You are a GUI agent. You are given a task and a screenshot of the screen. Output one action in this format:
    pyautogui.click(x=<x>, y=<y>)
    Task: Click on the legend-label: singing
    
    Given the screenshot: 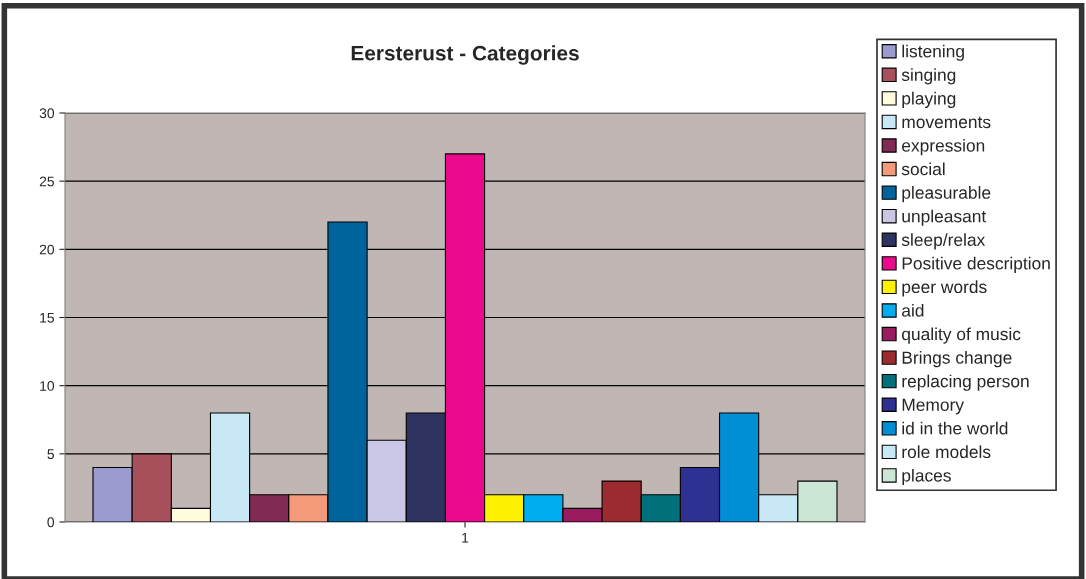 What is the action you would take?
    pyautogui.click(x=928, y=76)
    